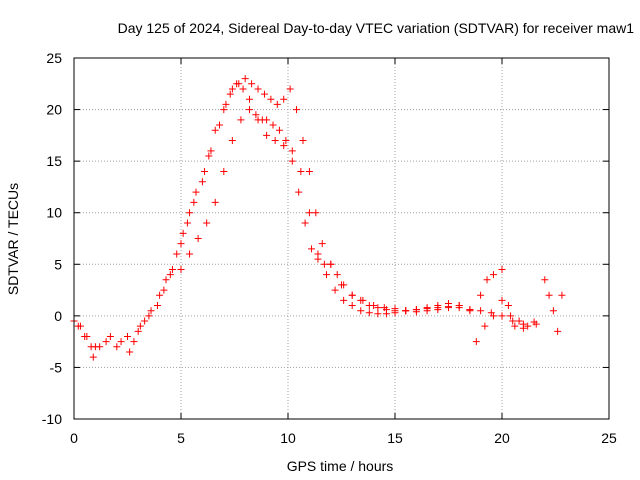 The height and width of the screenshot is (480, 640). Describe the element at coordinates (74, 438) in the screenshot. I see `x-tick-label: 0` at that location.